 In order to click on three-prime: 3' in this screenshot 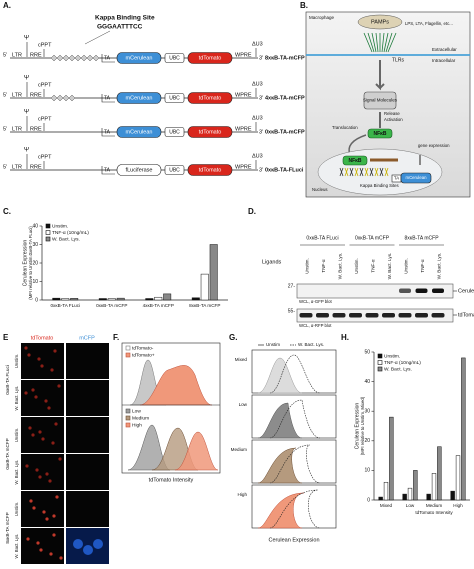, I will do `click(261, 132)`.